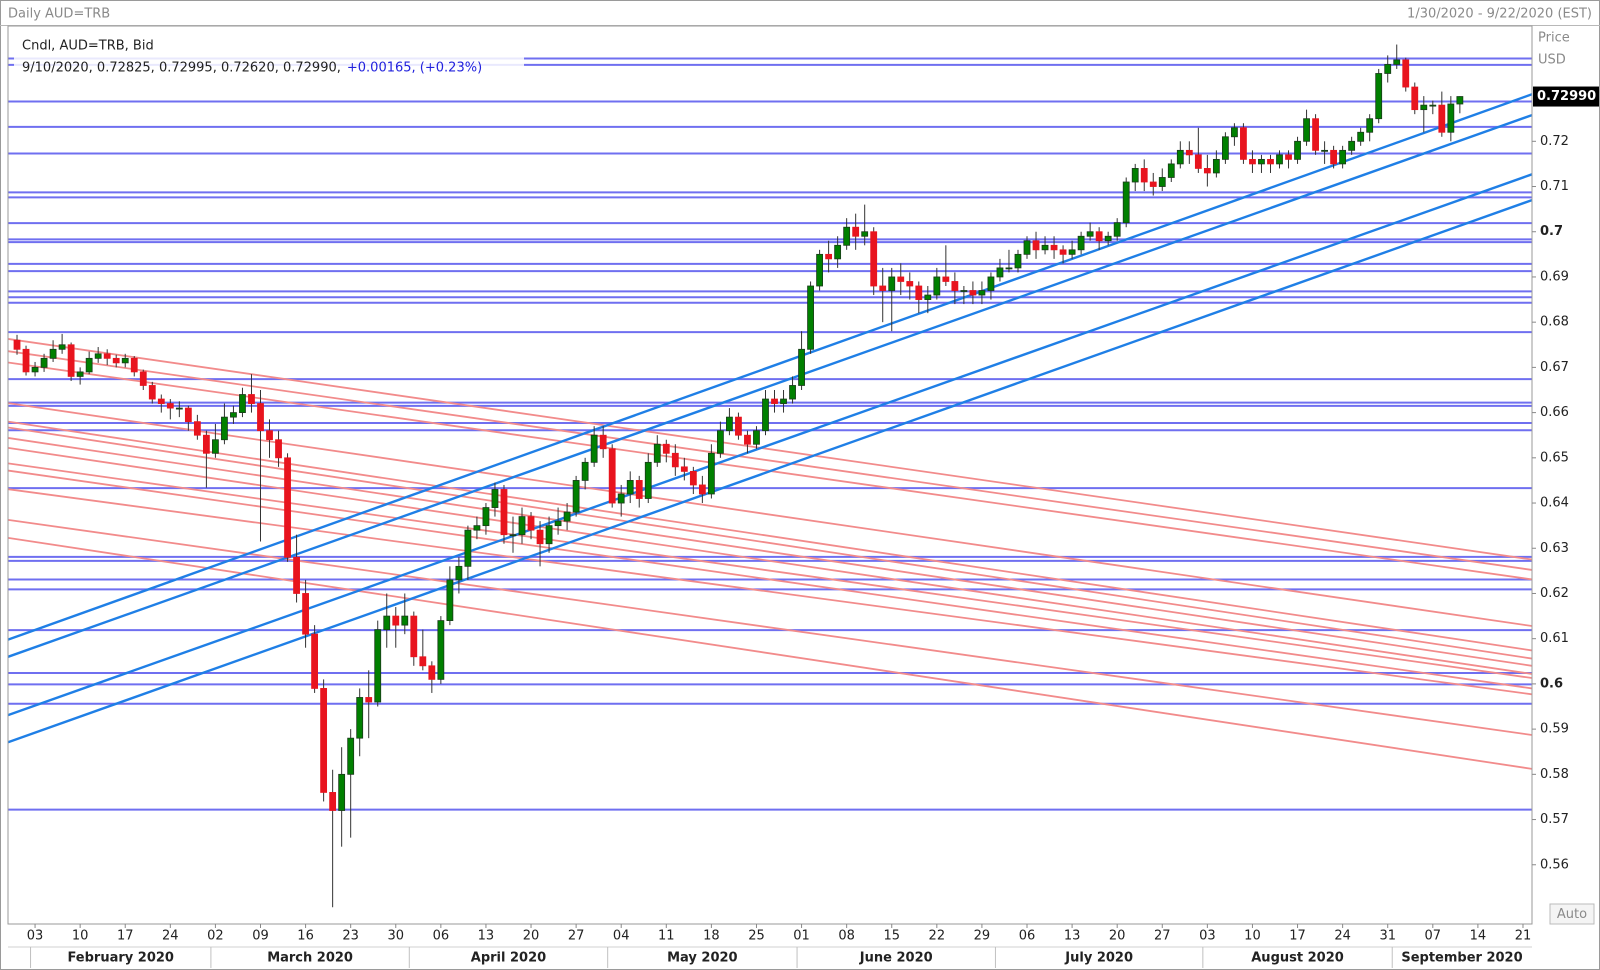 The image size is (1600, 970). Describe the element at coordinates (666, 936) in the screenshot. I see `x-tick-label: 11` at that location.